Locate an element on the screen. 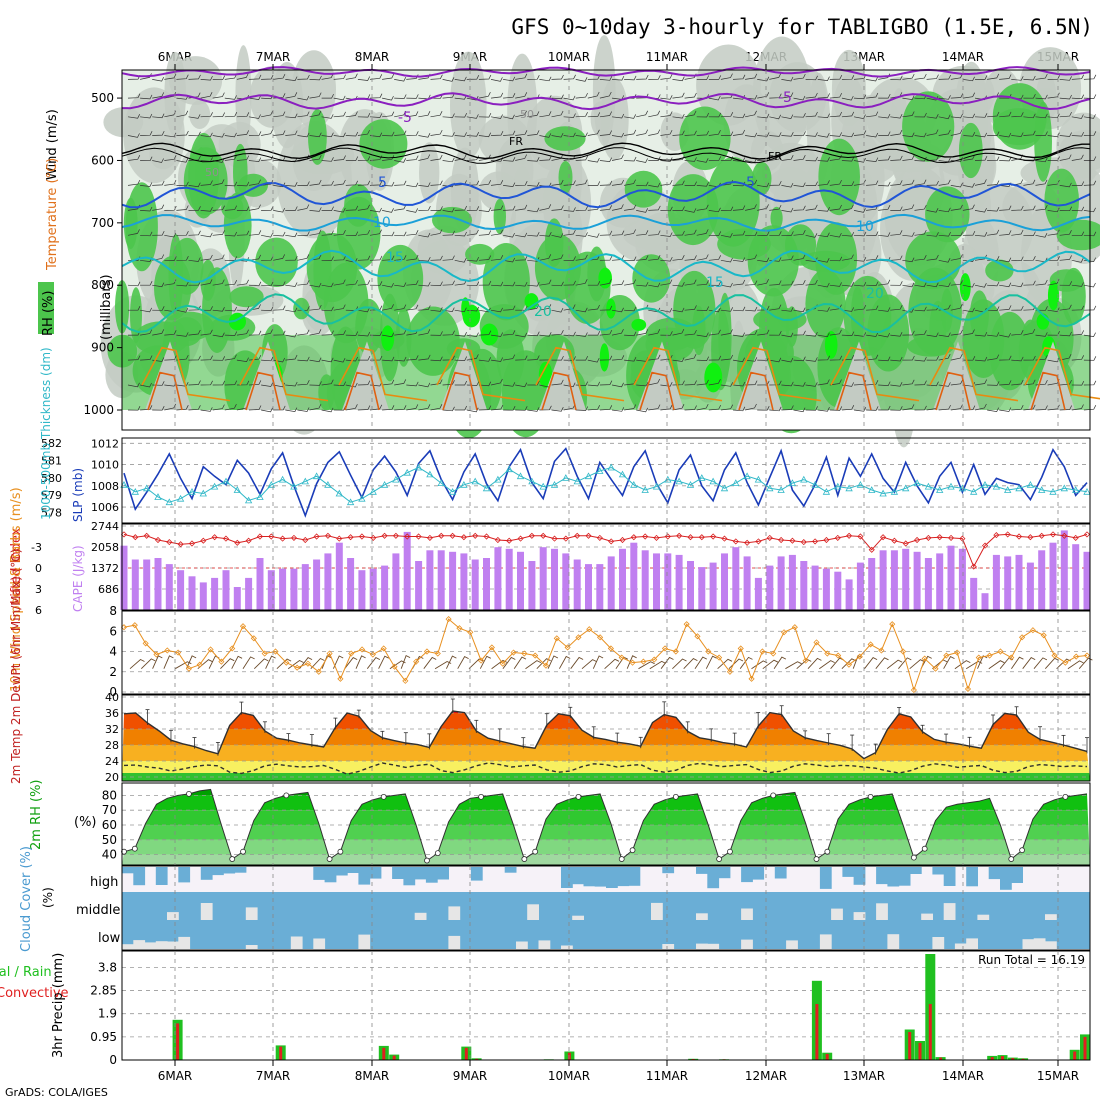  y-tick-label: 700 is located at coordinates (102, 223).